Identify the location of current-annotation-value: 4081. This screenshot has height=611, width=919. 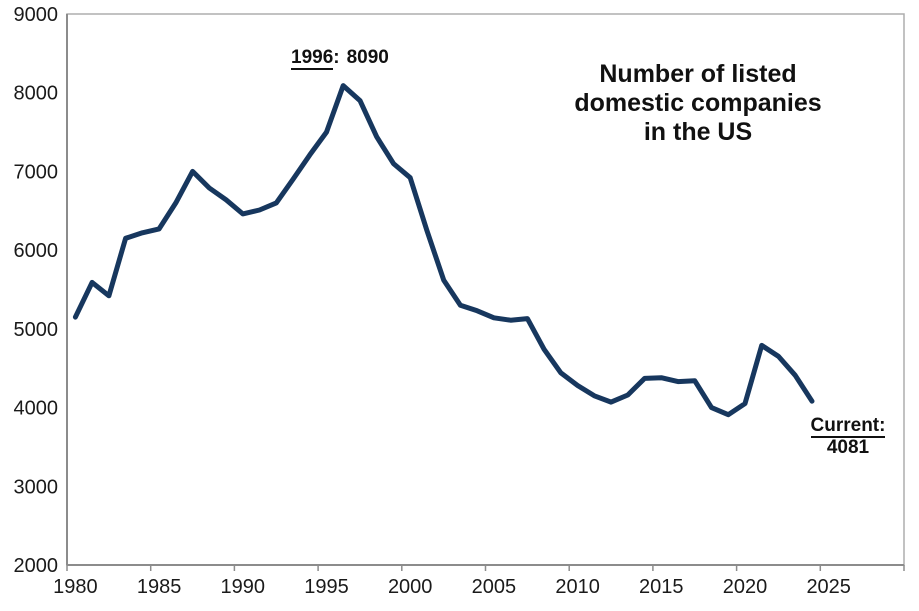
(848, 447).